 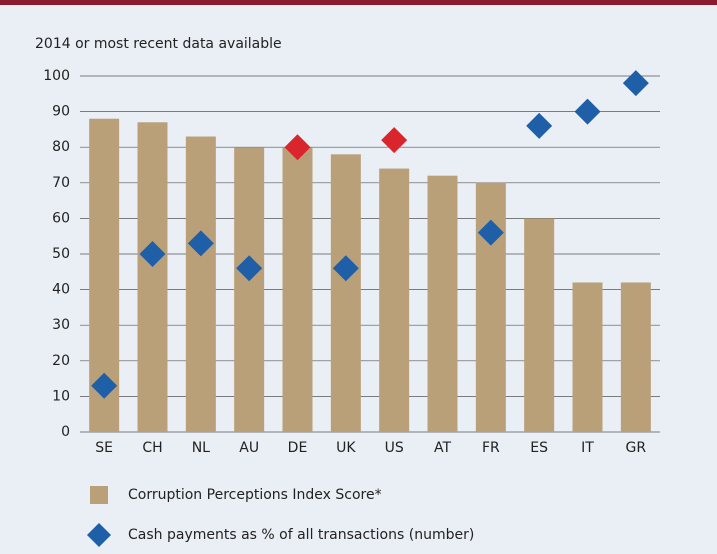 What do you see at coordinates (255, 495) in the screenshot?
I see `legend-label: Corruption Perceptions Index Score*` at bounding box center [255, 495].